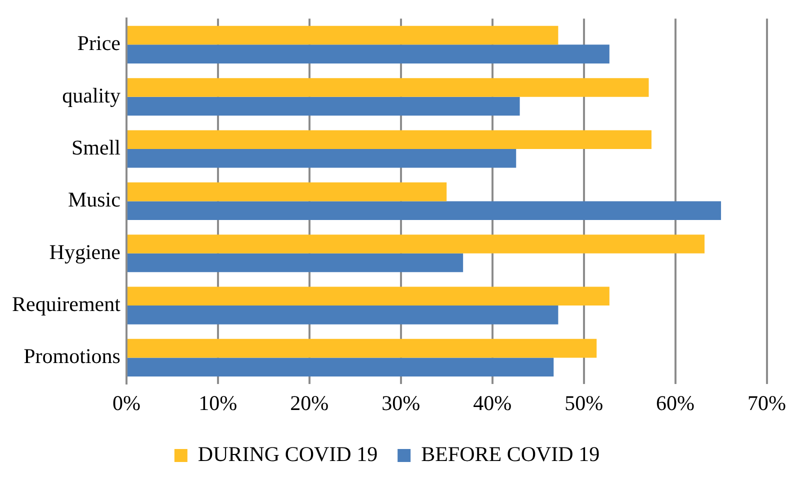 This screenshot has width=794, height=478. Describe the element at coordinates (510, 454) in the screenshot. I see `legend-label: BEFORE COVID 19` at that location.